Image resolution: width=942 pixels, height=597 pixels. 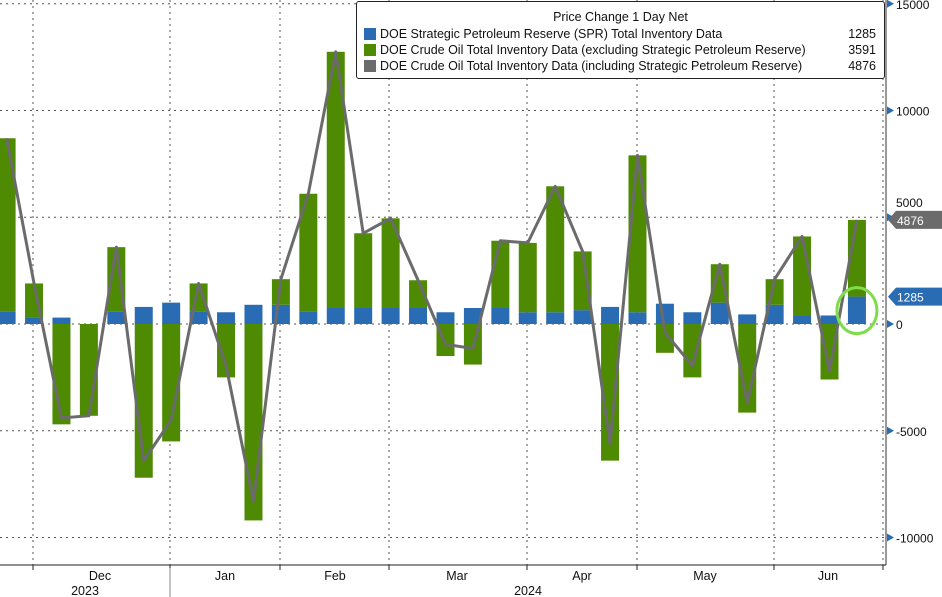 I want to click on x-year-label: 2024, so click(x=528, y=590).